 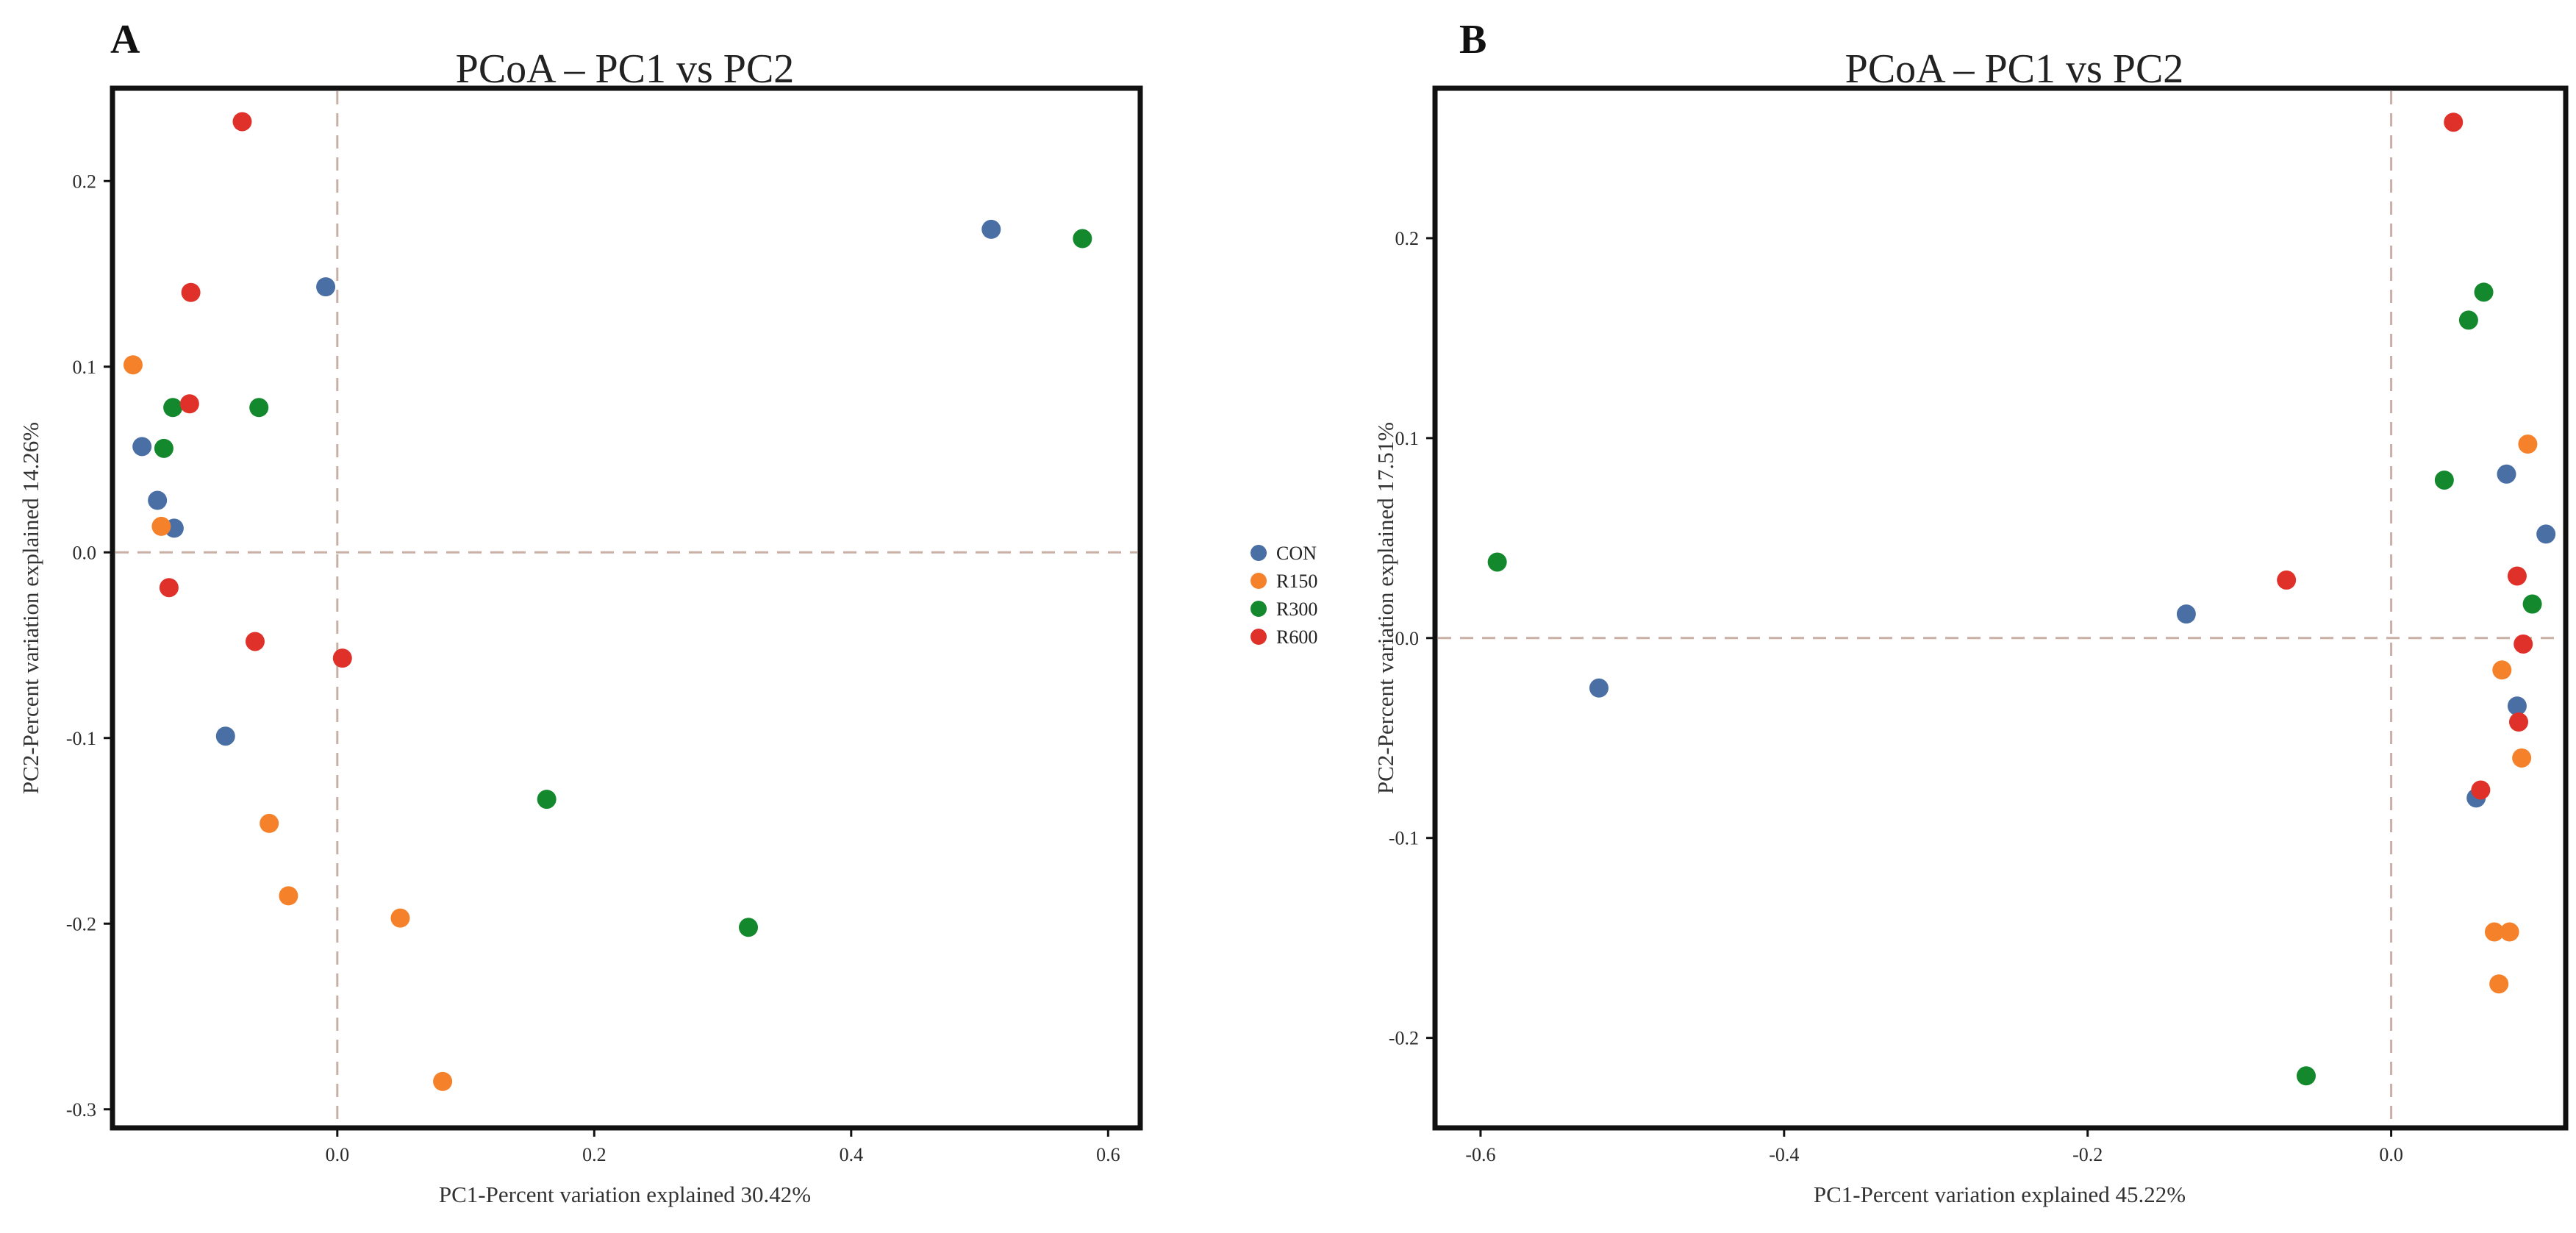 I want to click on panel-b-letter: B, so click(x=1472, y=40).